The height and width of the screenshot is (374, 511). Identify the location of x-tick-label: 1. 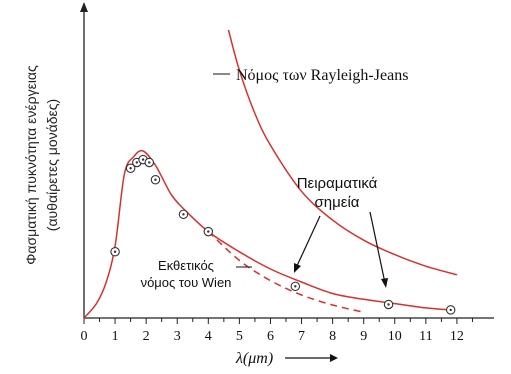
(115, 336).